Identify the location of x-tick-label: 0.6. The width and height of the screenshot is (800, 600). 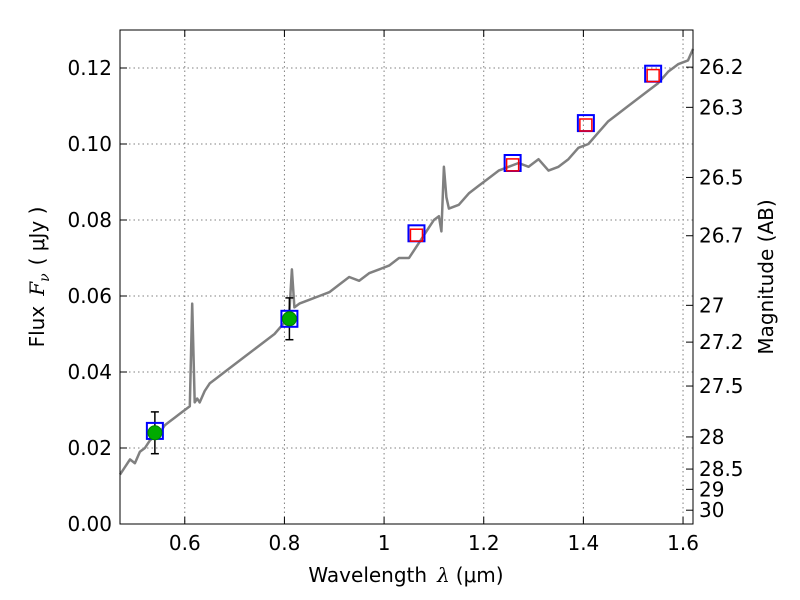
(185, 543).